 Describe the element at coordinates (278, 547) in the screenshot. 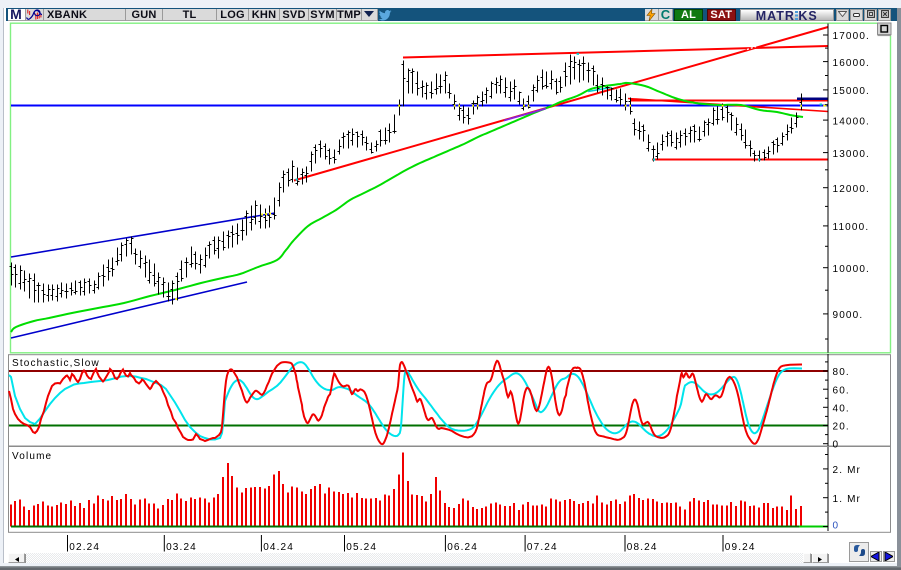

I see `svg-text: 04.24` at that location.